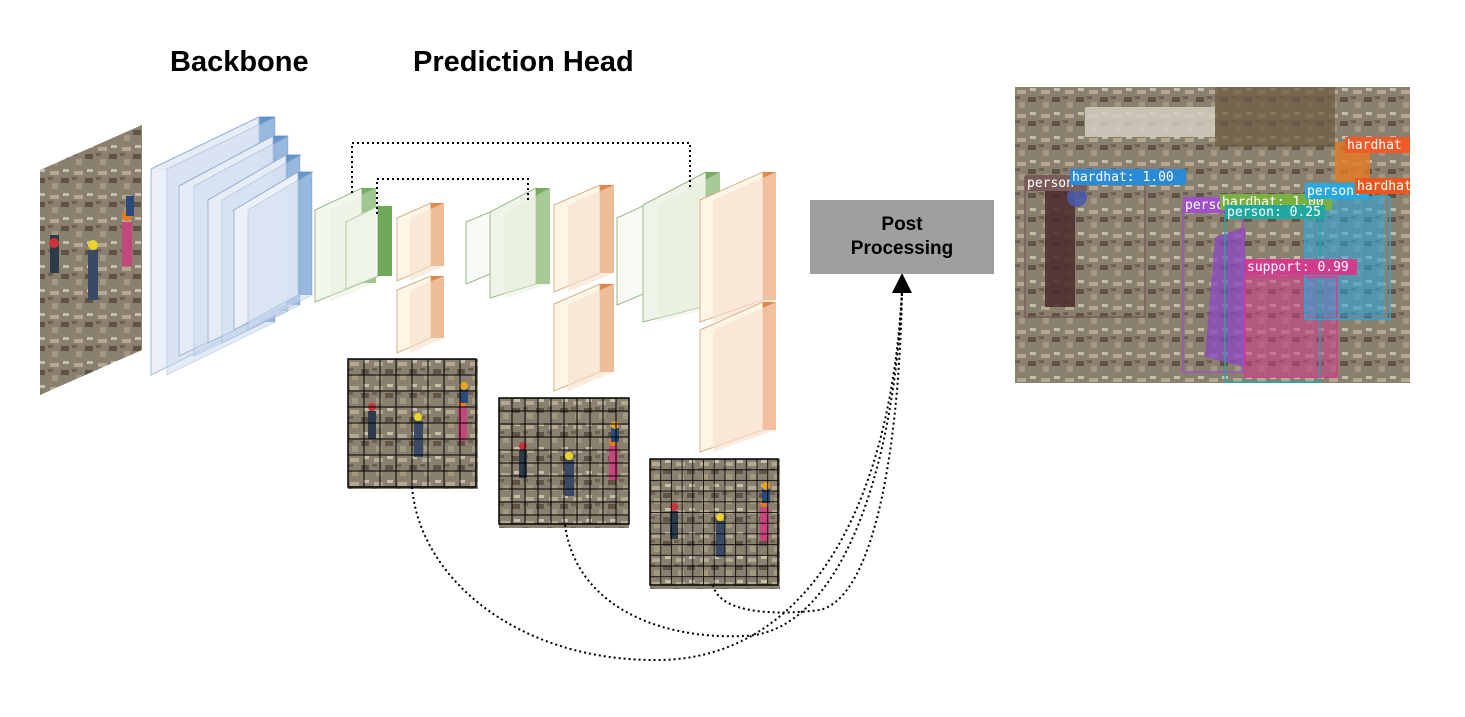  What do you see at coordinates (523, 62) in the screenshot?
I see `prediction-head-title: Prediction Head` at bounding box center [523, 62].